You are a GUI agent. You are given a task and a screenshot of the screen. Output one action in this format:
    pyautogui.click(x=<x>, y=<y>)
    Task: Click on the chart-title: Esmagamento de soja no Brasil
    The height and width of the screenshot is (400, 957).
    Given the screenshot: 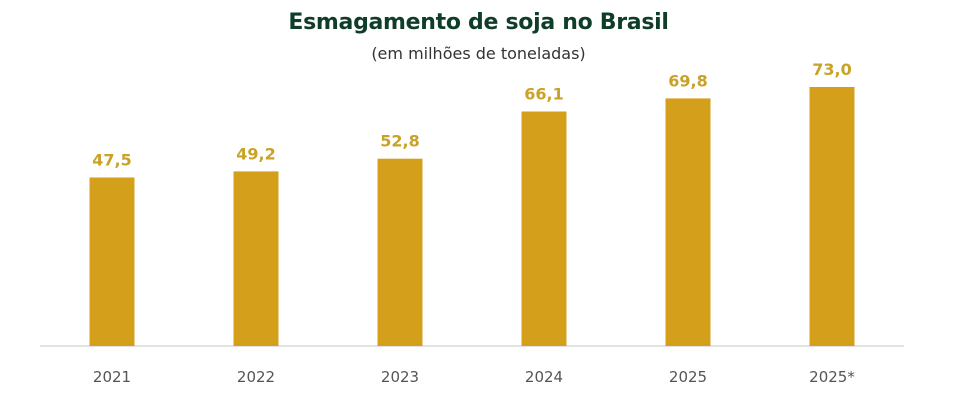 What is the action you would take?
    pyautogui.click(x=478, y=22)
    